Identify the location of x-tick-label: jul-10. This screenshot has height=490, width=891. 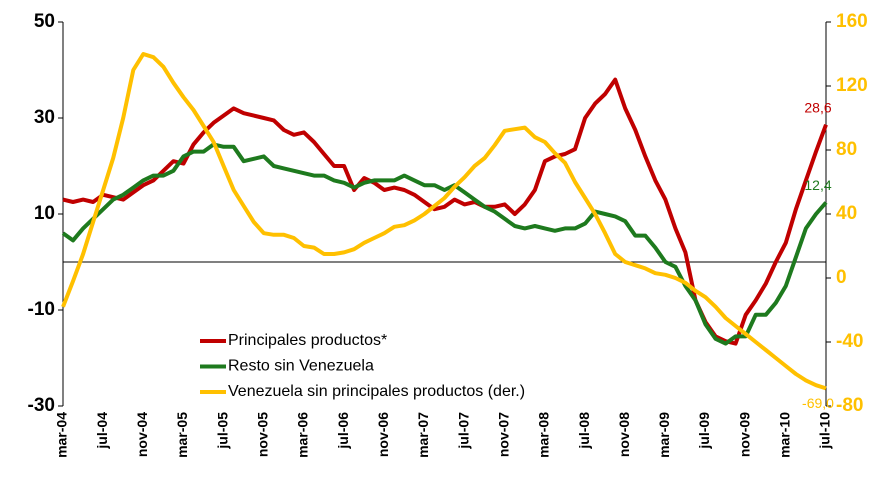
(825, 431).